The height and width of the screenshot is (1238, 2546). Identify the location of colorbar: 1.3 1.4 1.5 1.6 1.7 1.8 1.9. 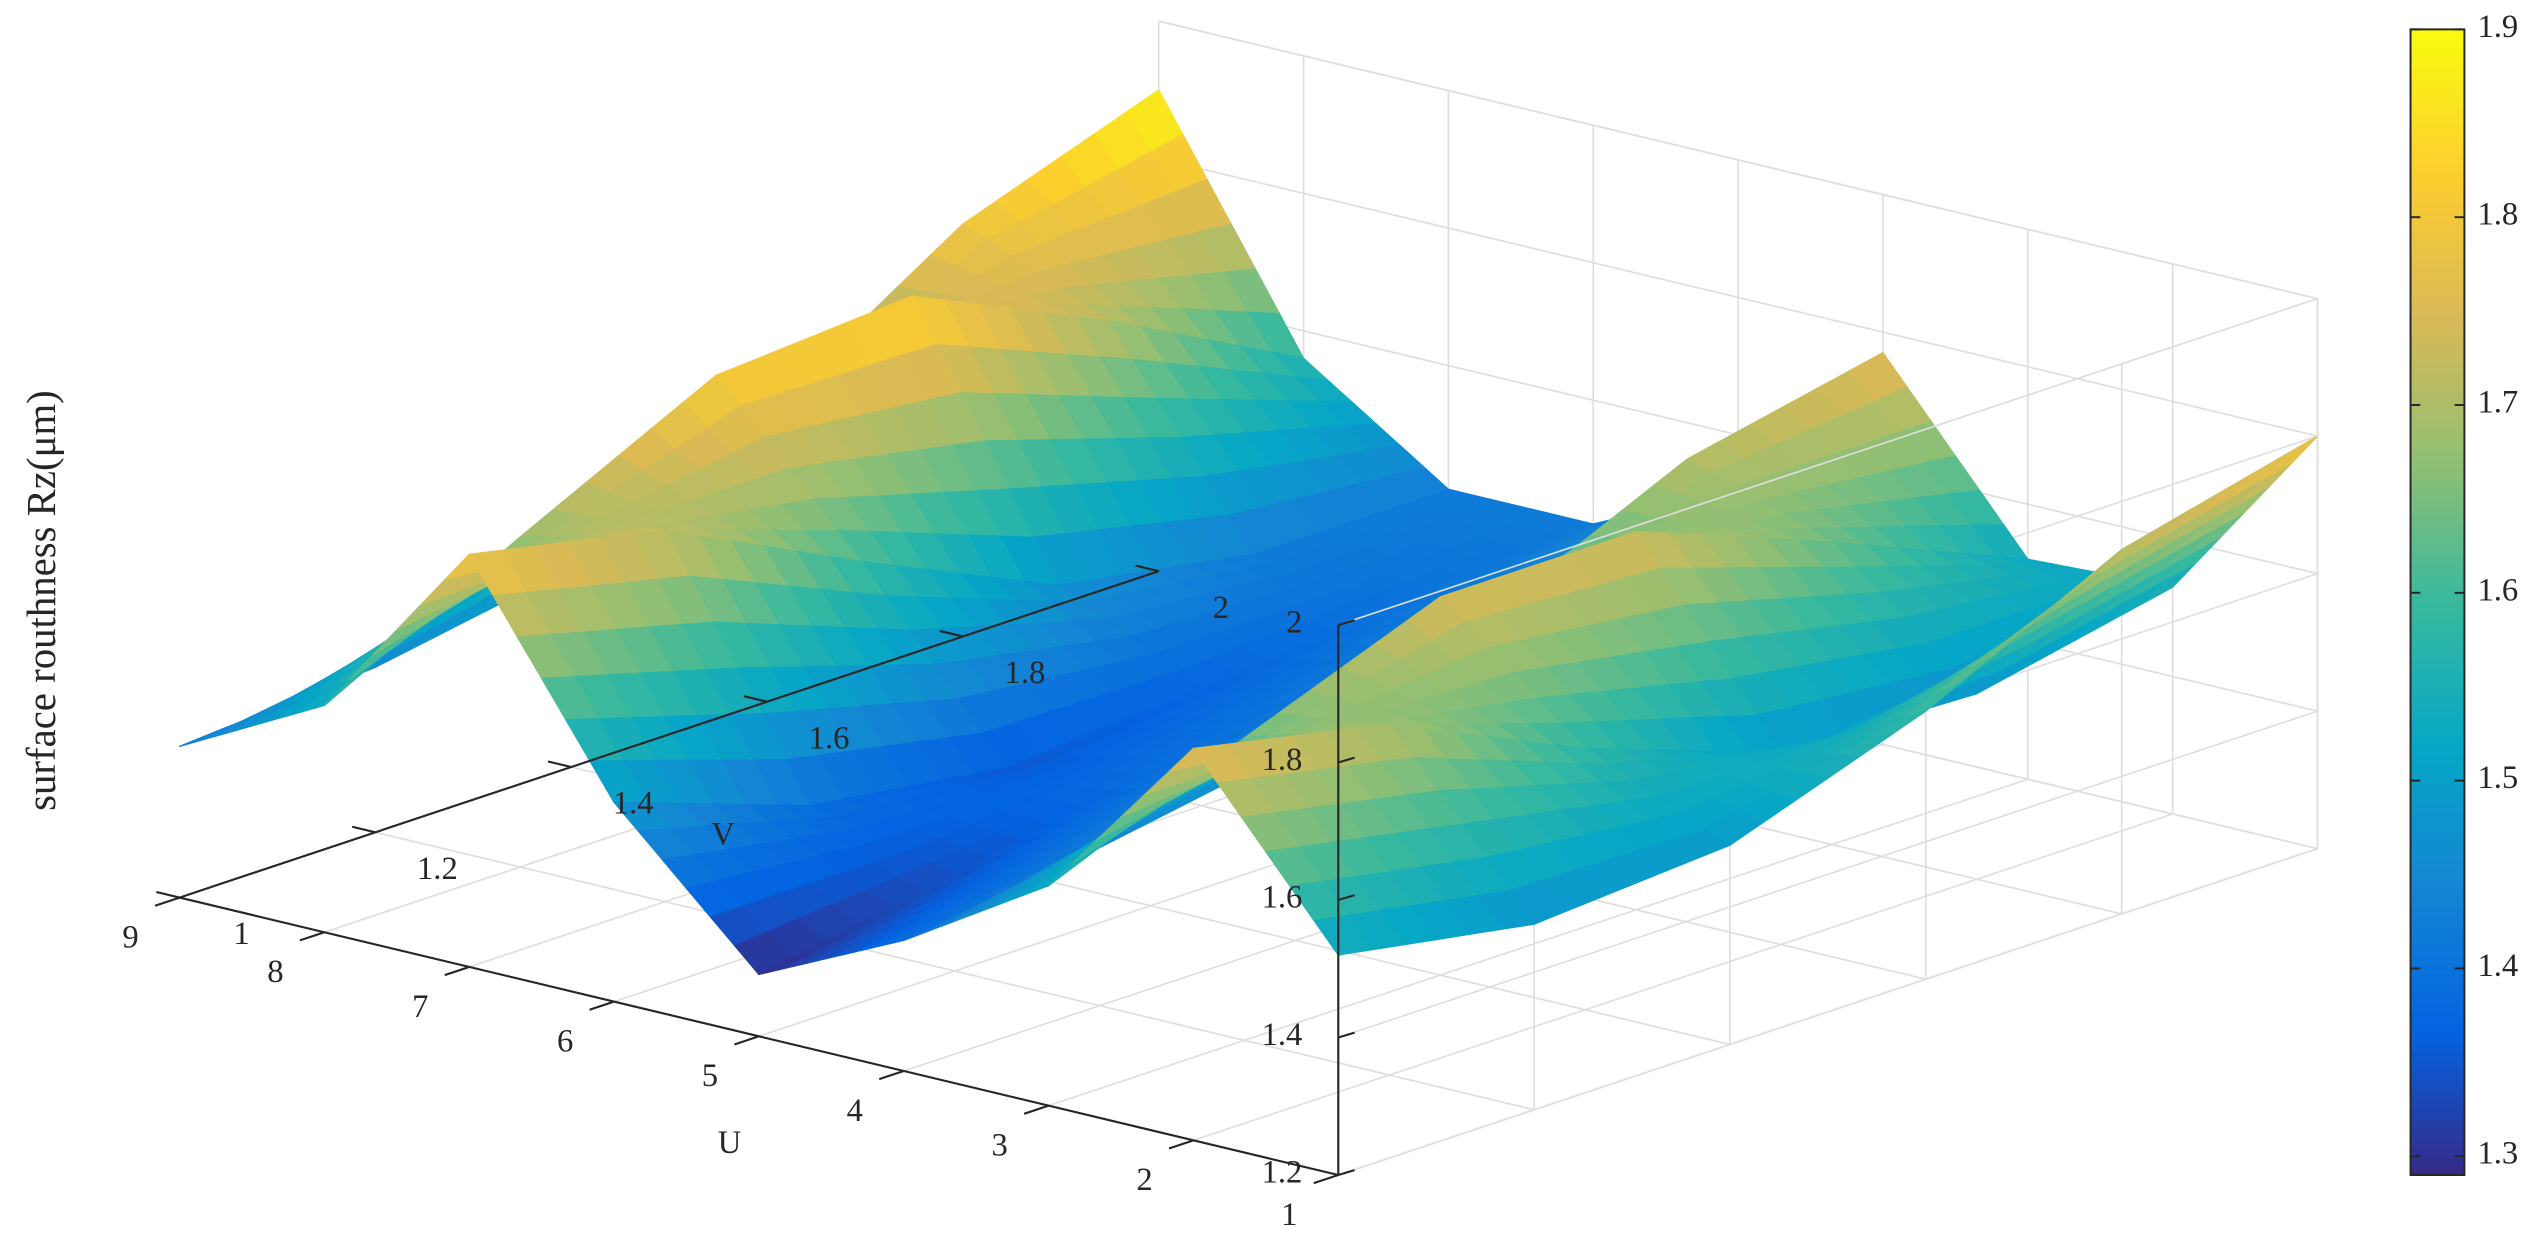
(2463, 592).